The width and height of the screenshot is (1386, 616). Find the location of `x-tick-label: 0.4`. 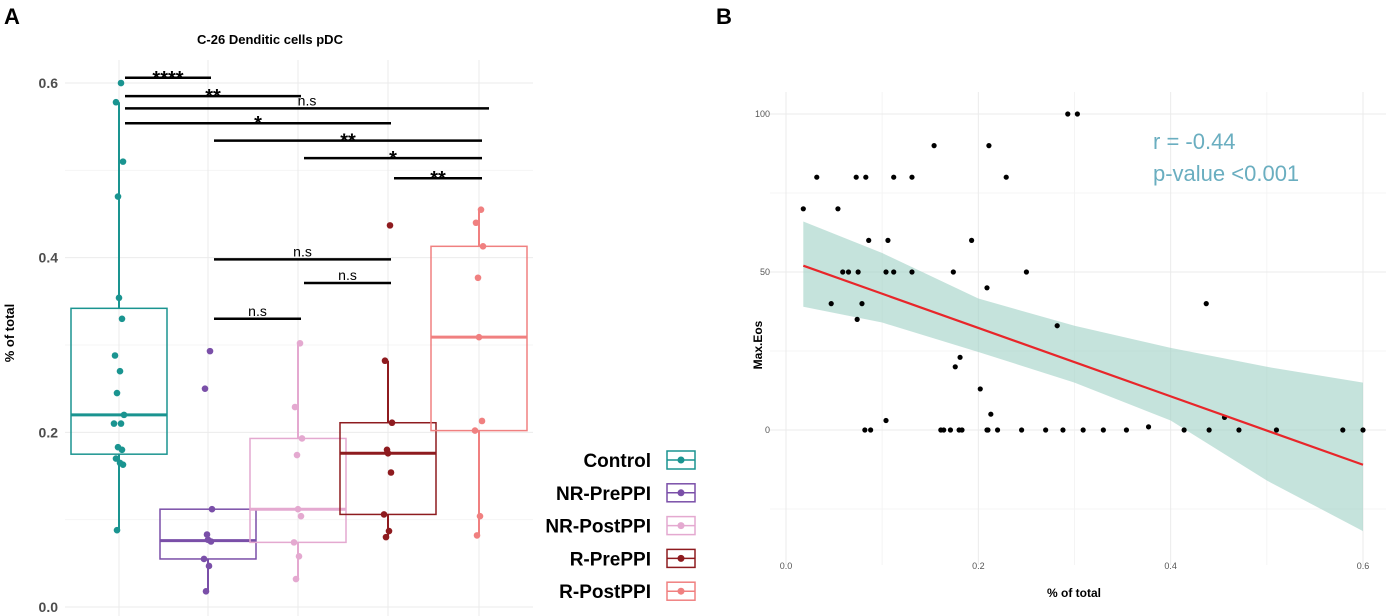

x-tick-label: 0.4 is located at coordinates (1170, 566).